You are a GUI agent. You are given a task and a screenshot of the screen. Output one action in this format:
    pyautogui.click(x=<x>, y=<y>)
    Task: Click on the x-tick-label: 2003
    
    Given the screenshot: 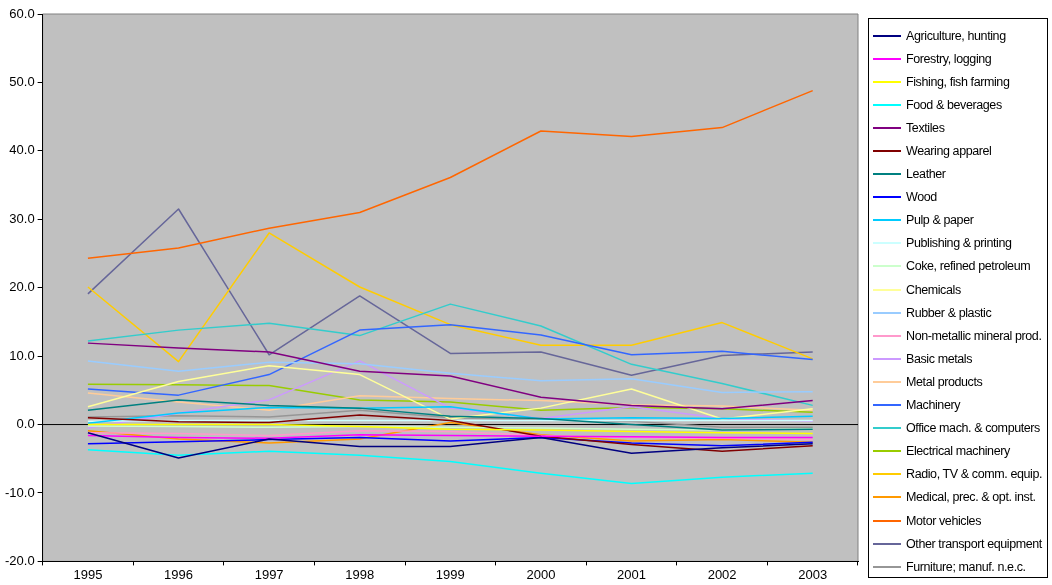 What is the action you would take?
    pyautogui.click(x=813, y=574)
    